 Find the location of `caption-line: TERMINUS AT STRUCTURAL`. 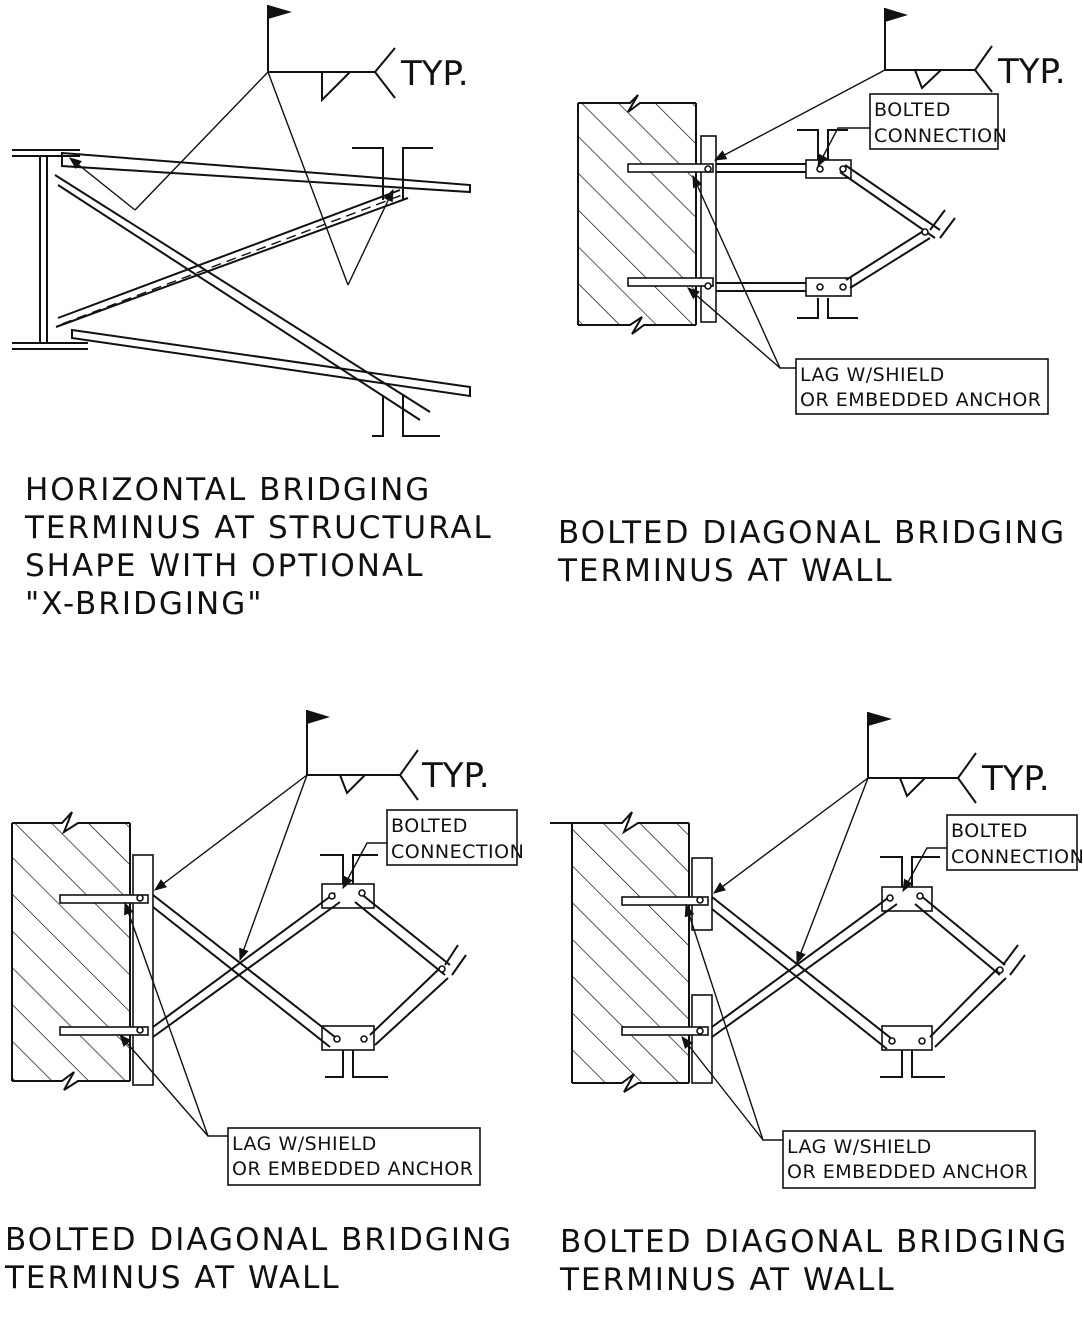

caption-line: TERMINUS AT STRUCTURAL is located at coordinates (258, 528).